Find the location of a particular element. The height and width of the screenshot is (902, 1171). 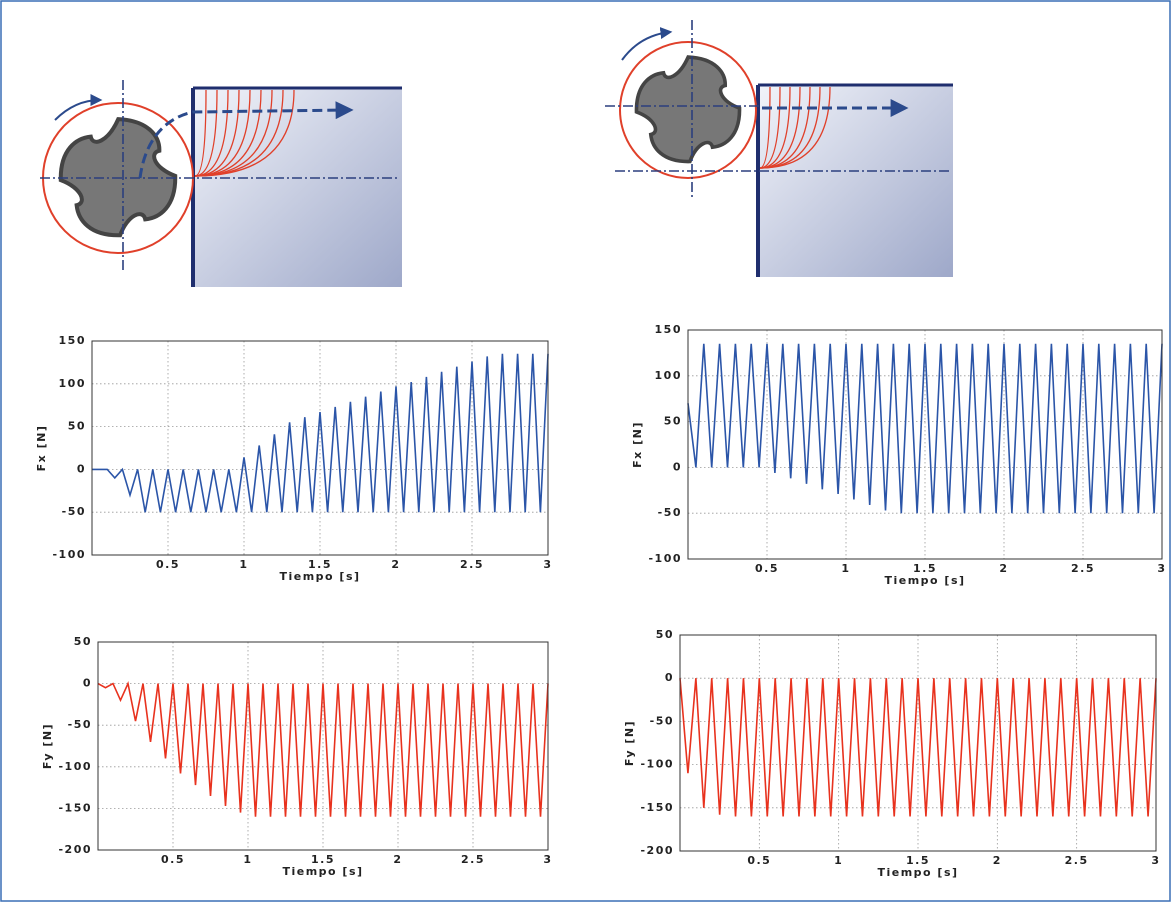

plot-frame is located at coordinates (925, 444).